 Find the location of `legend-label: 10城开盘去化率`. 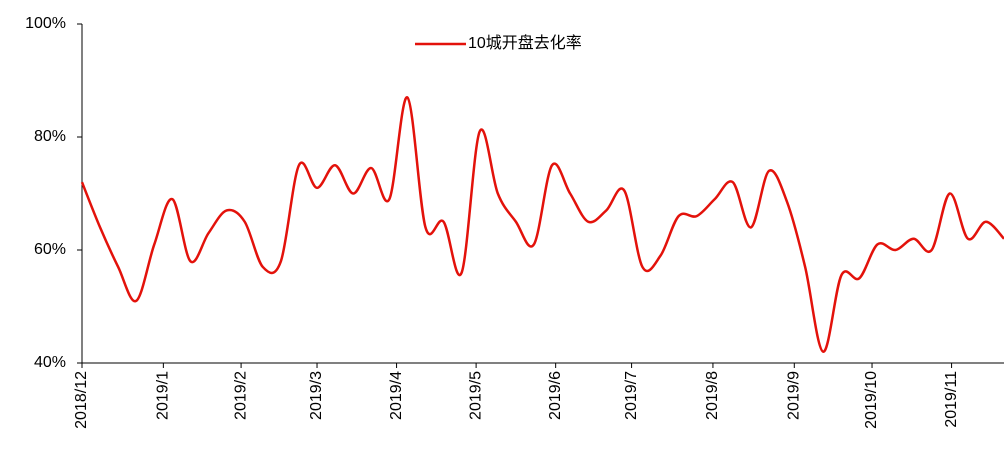

legend-label: 10城开盘去化率 is located at coordinates (525, 42).